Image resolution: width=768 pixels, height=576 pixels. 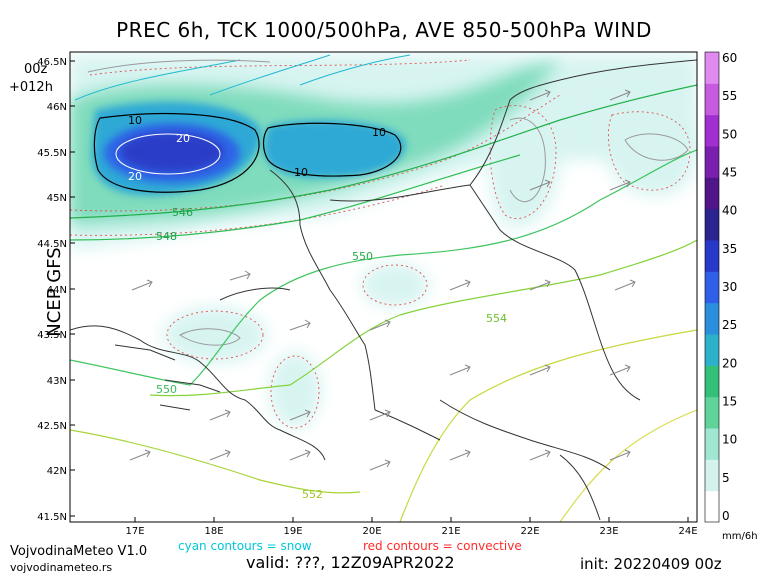 What do you see at coordinates (166, 236) in the screenshot?
I see `contour-label: 548` at bounding box center [166, 236].